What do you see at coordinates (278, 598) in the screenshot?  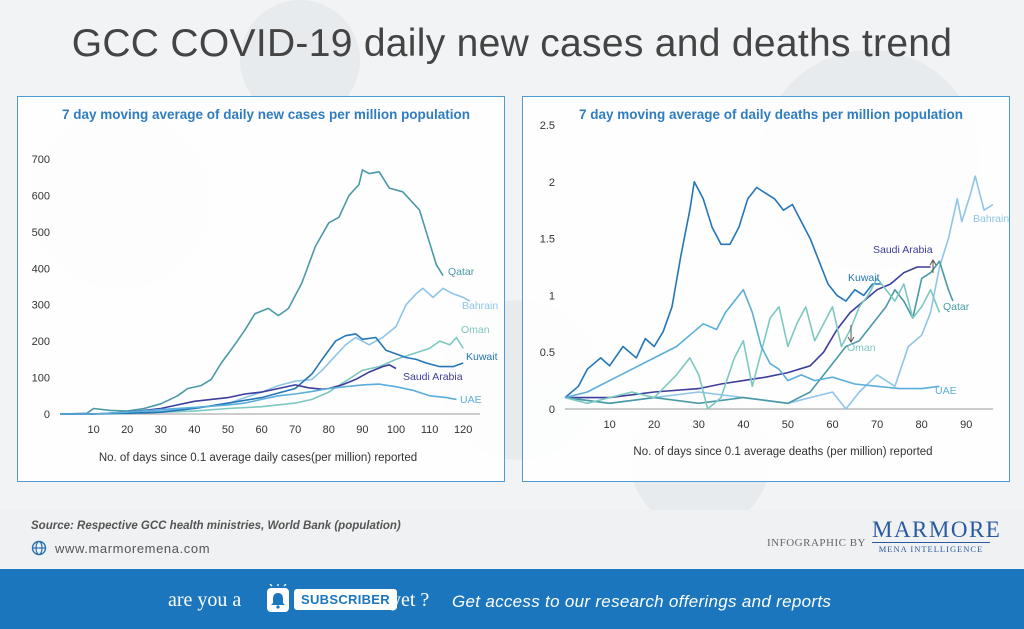 I see `bell-icon` at bounding box center [278, 598].